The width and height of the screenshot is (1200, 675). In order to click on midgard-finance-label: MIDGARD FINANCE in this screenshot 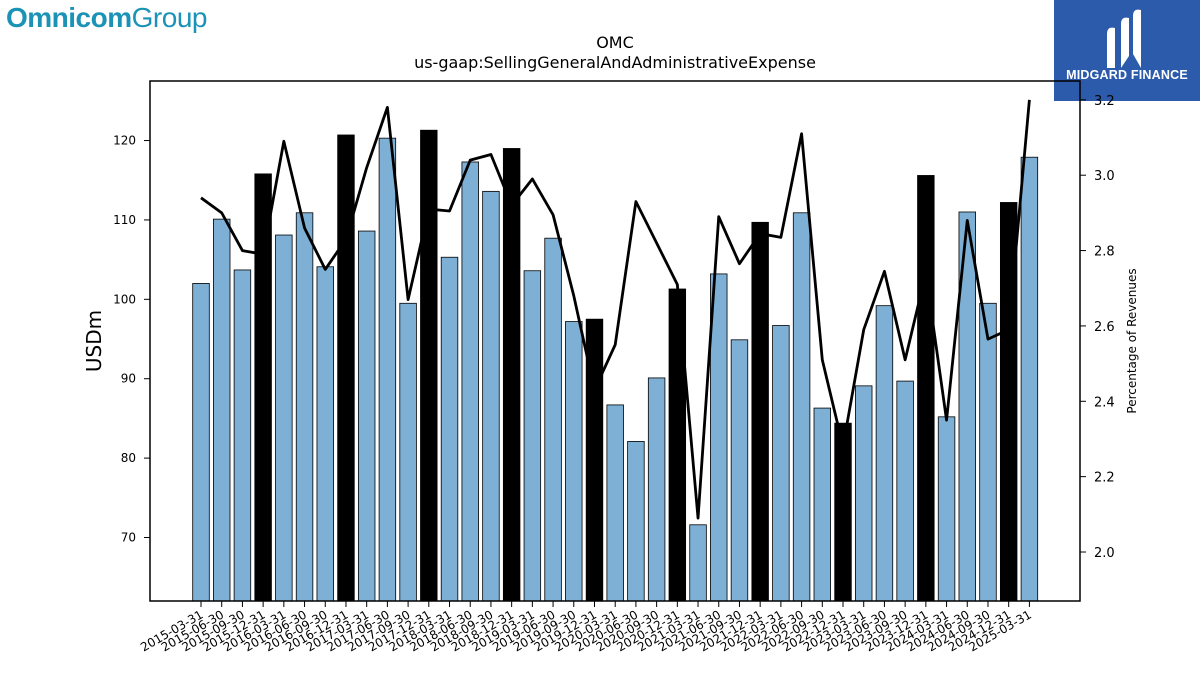, I will do `click(1127, 75)`.